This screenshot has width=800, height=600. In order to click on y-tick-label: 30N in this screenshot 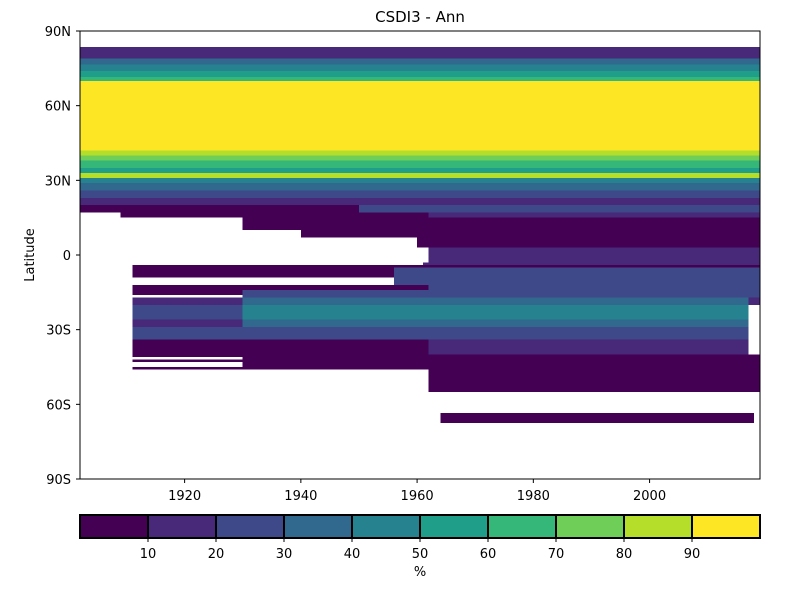, I will do `click(58, 181)`.